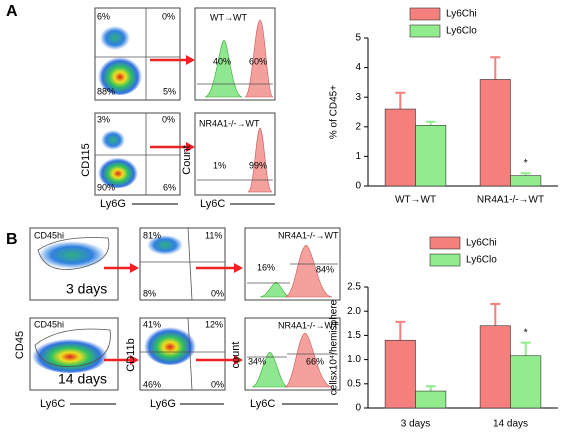 The width and height of the screenshot is (567, 442). I want to click on gate-pct: 41%, so click(152, 324).